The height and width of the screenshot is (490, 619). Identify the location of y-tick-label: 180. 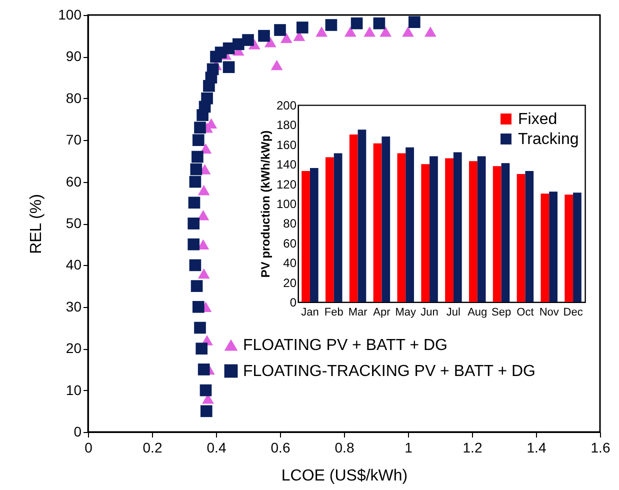
(286, 125).